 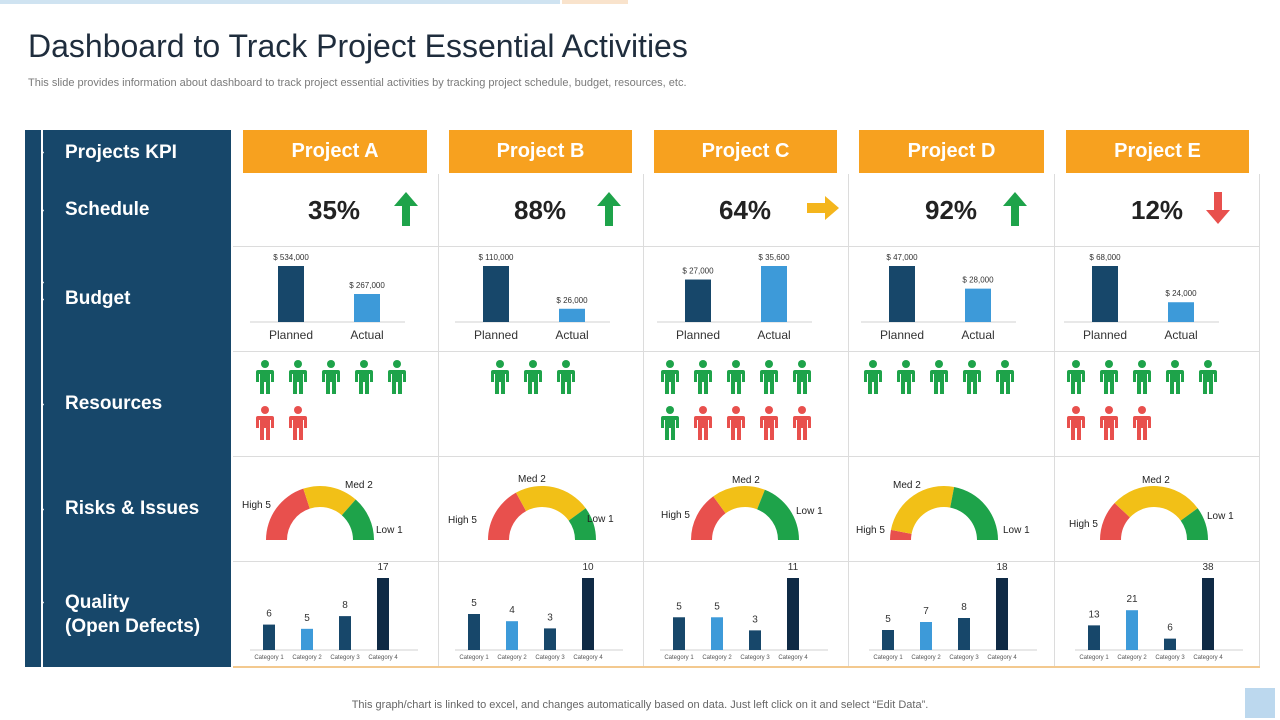 I want to click on budget-value-label: $ 534,000, so click(x=291, y=257).